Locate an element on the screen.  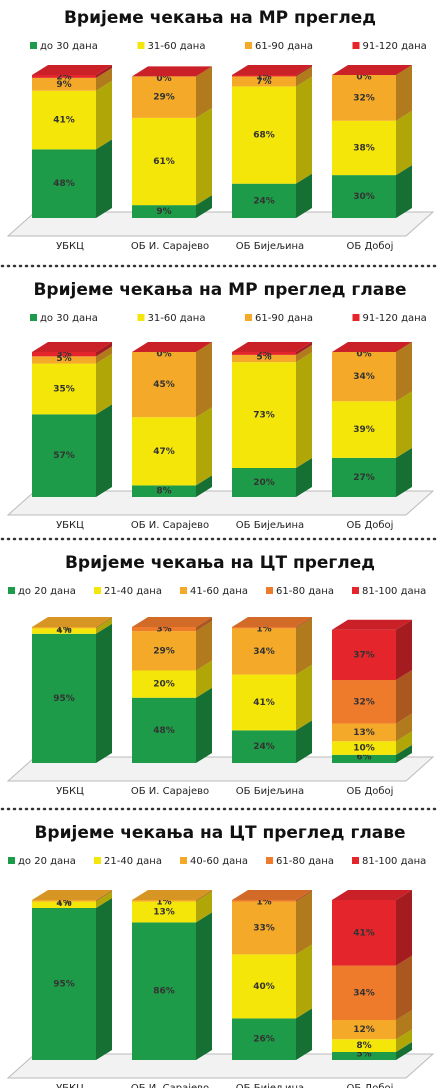
value-label: 37% is located at coordinates (364, 655).